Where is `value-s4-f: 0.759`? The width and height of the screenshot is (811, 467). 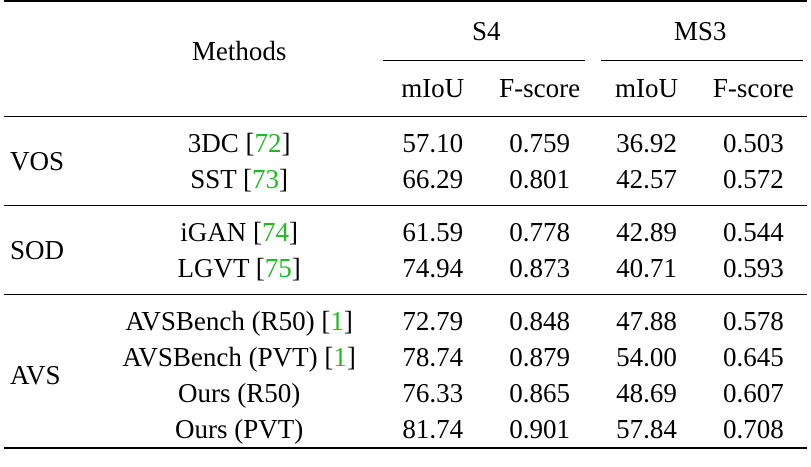
value-s4-f: 0.759 is located at coordinates (539, 142).